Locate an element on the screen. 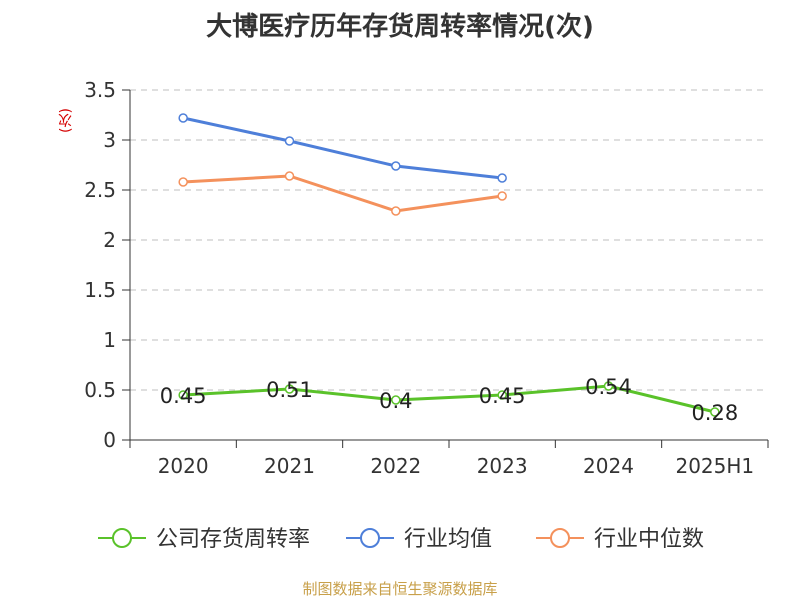 This screenshot has height=600, width=800. x-tick-label: 2021 is located at coordinates (289, 466).